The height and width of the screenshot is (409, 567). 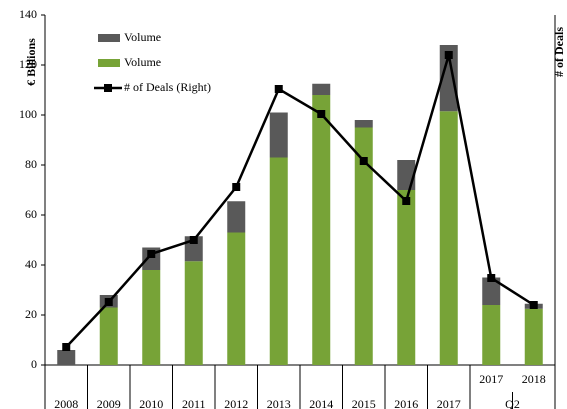 I want to click on x-tick-label: 2009, so click(x=109, y=403).